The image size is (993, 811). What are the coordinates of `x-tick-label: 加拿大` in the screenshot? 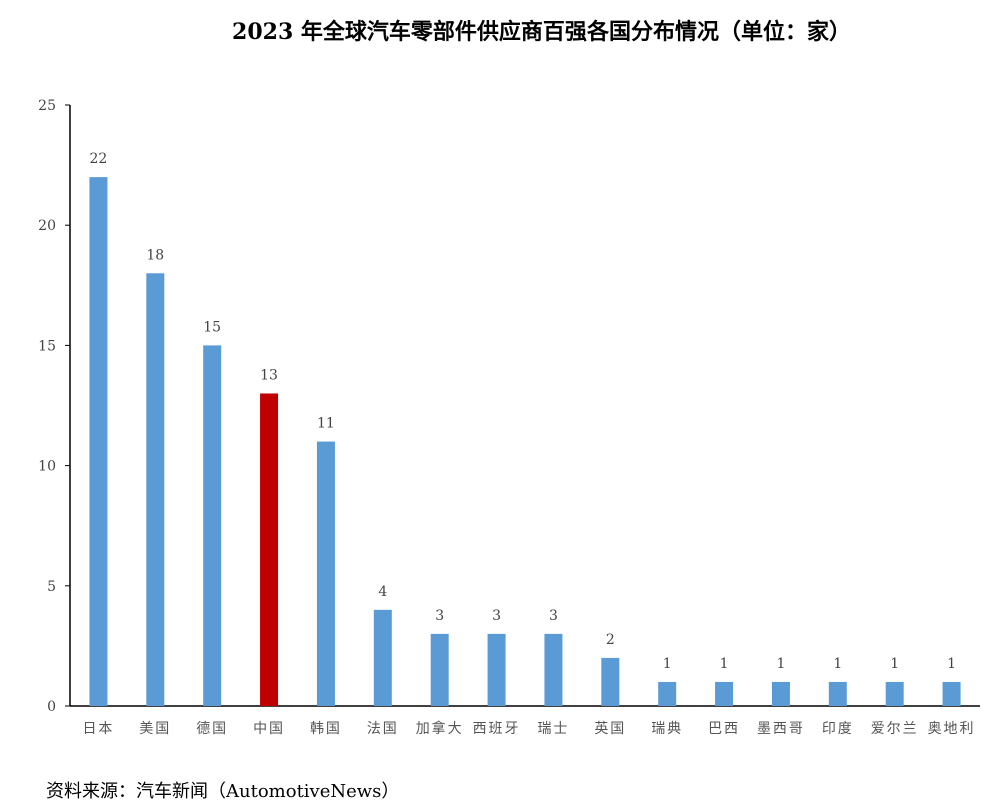 It's located at (440, 728).